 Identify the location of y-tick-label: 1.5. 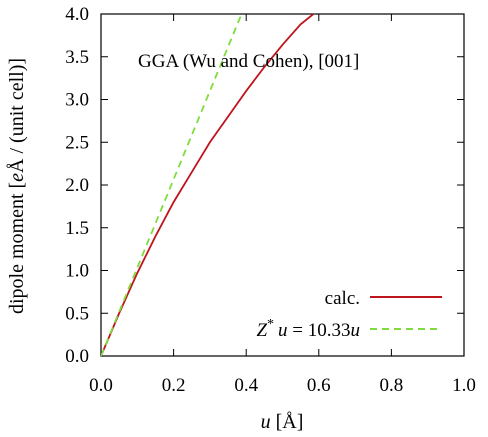
(77, 228).